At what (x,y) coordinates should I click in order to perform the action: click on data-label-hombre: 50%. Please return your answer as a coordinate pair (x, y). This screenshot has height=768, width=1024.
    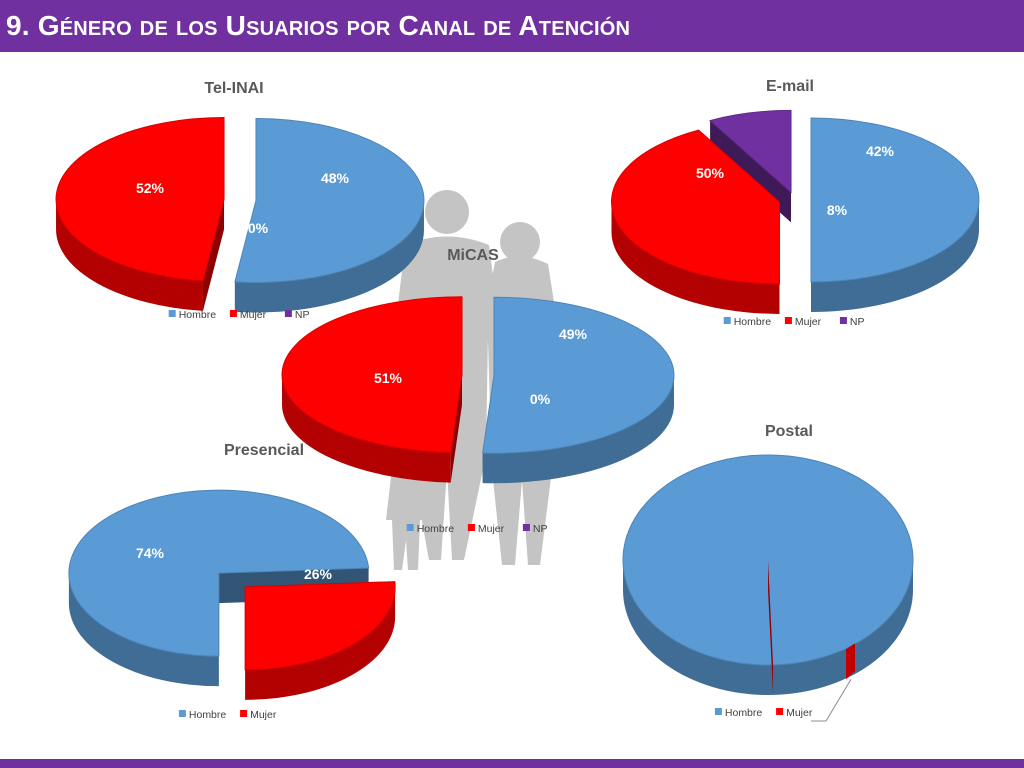
    Looking at the image, I should click on (710, 173).